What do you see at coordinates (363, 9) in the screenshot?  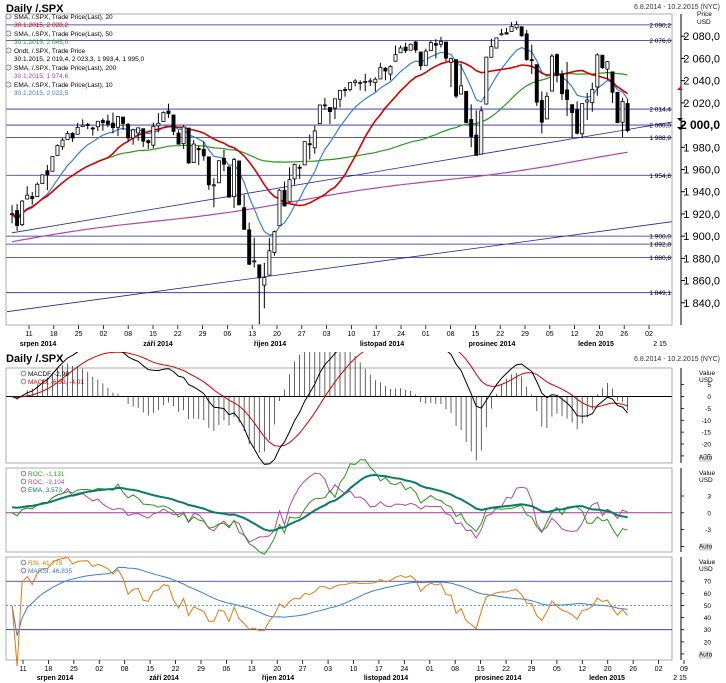 I see `price-header: Daily /.SPX 6.8.2014 - 10.2.2015 (NYC)` at bounding box center [363, 9].